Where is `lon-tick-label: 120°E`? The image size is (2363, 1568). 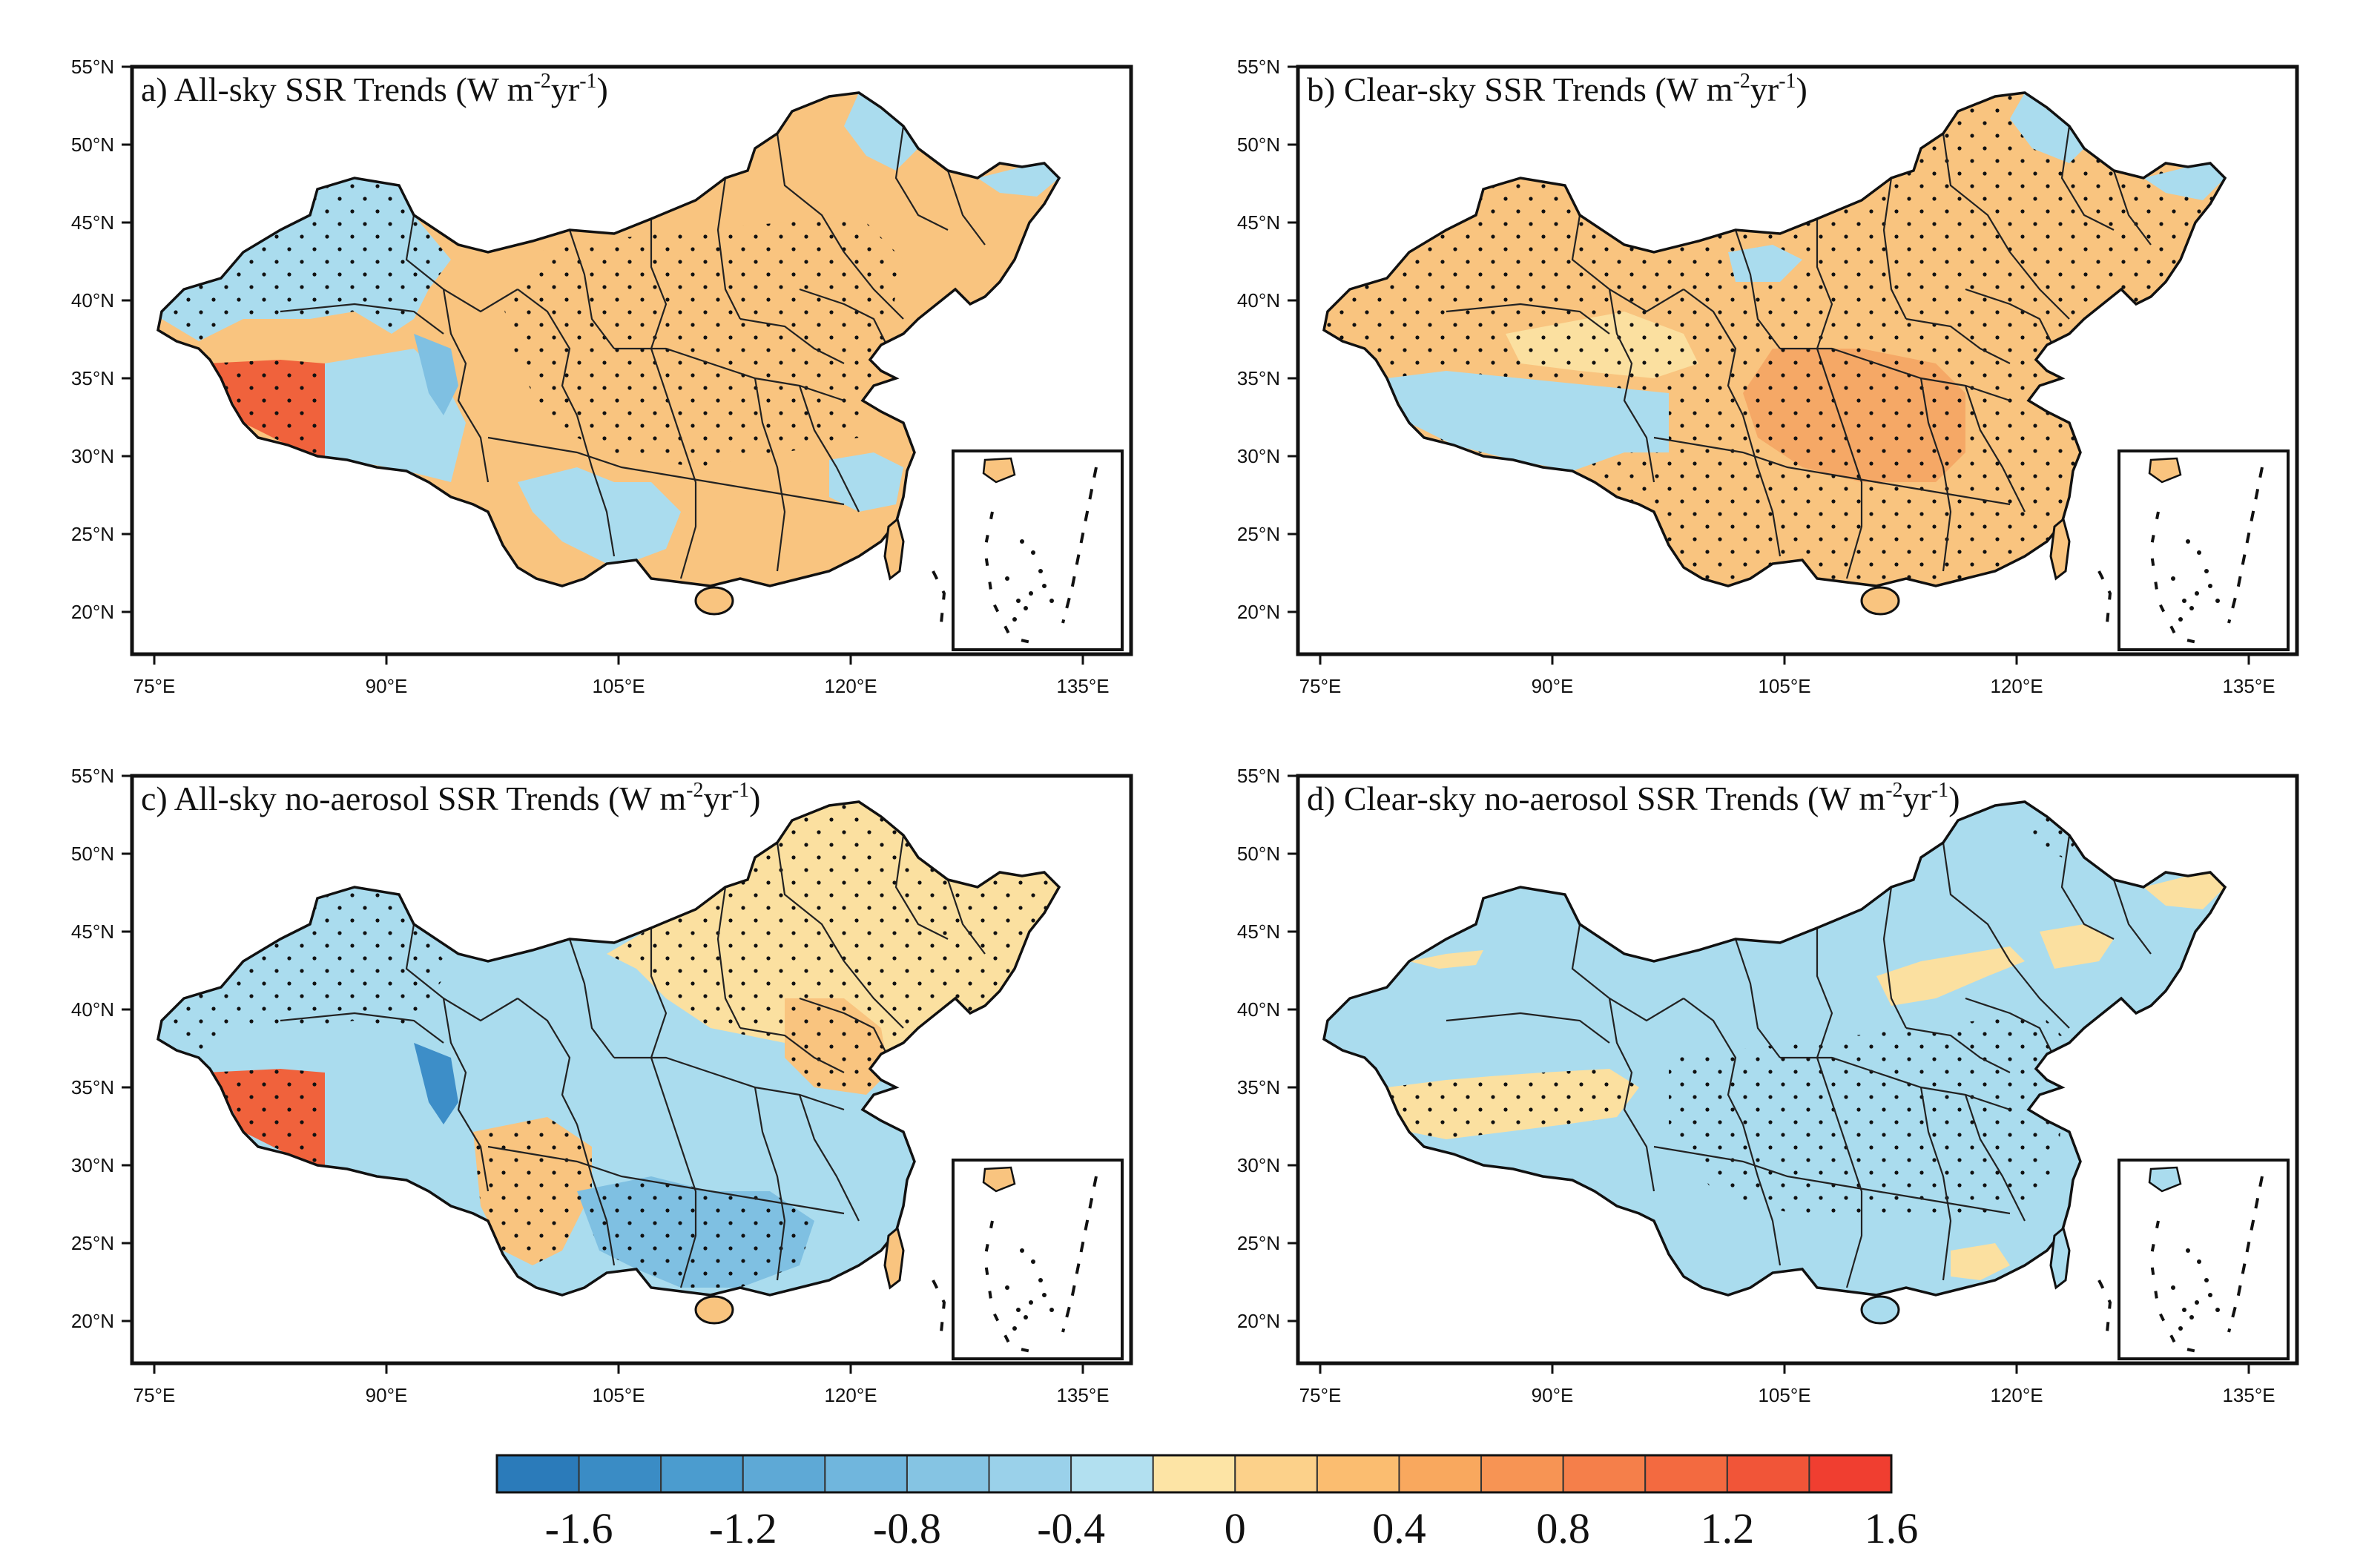
lon-tick-label: 120°E is located at coordinates (2016, 686).